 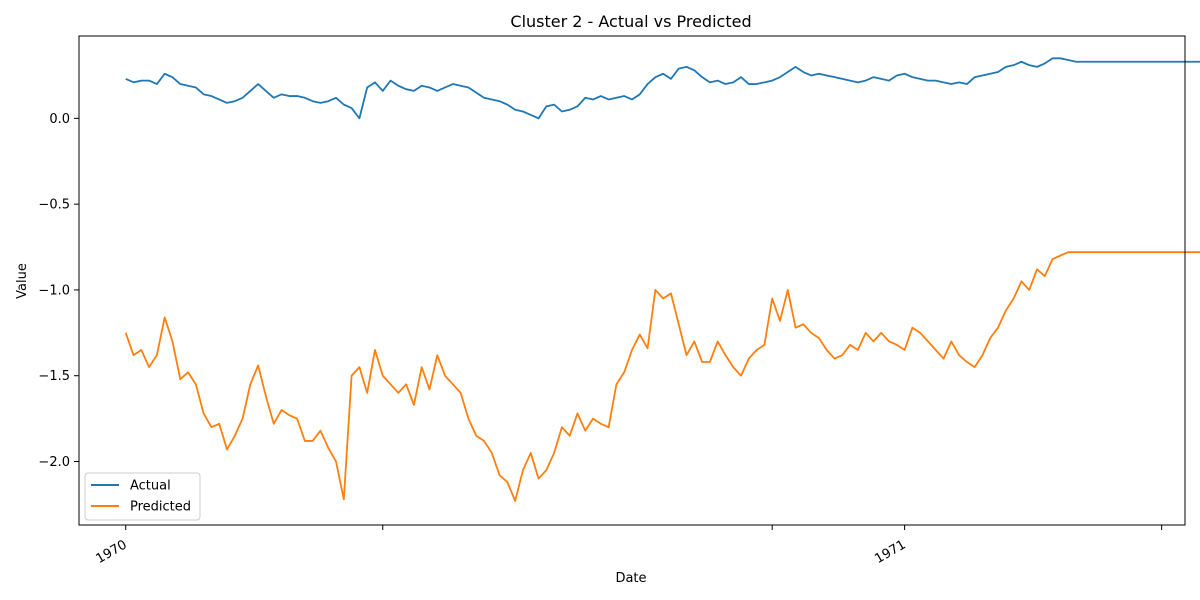 I want to click on legend-label-actual: Actual, so click(x=150, y=486).